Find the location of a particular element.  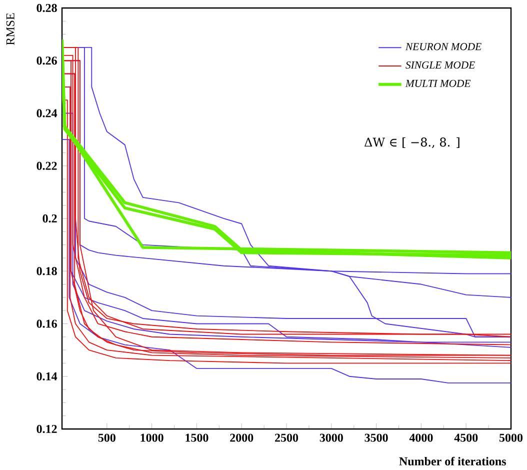

y-tick-label: 0.14 is located at coordinates (47, 376).